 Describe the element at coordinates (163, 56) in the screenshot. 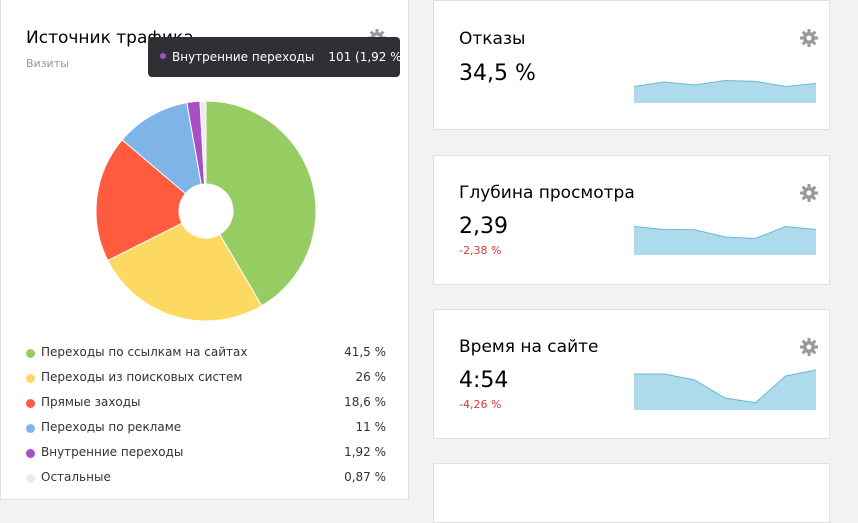

I see `tooltip-dot` at that location.